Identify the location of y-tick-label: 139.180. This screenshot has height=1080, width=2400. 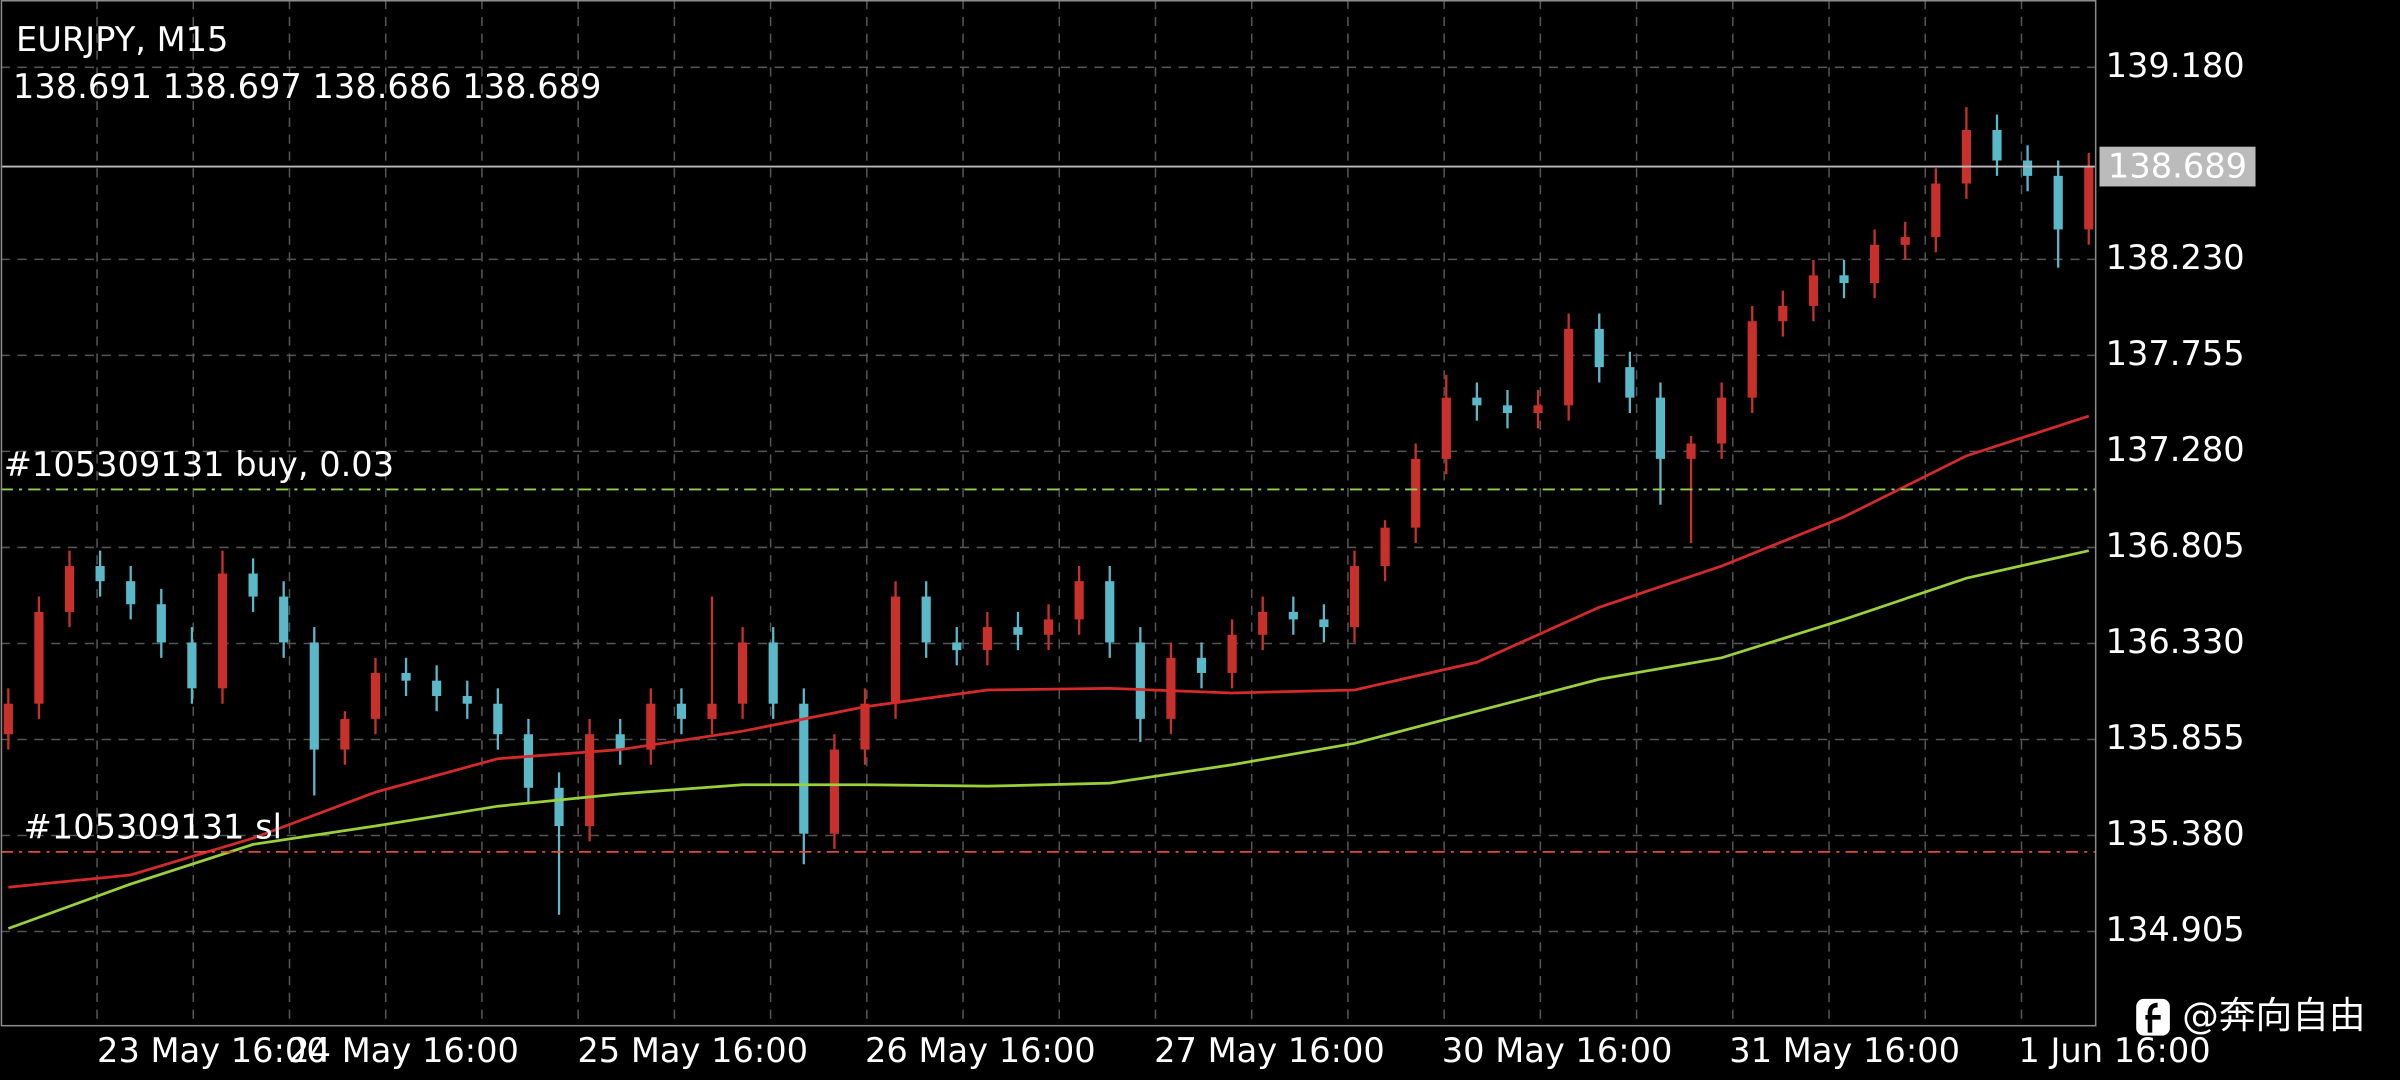
(2175, 65).